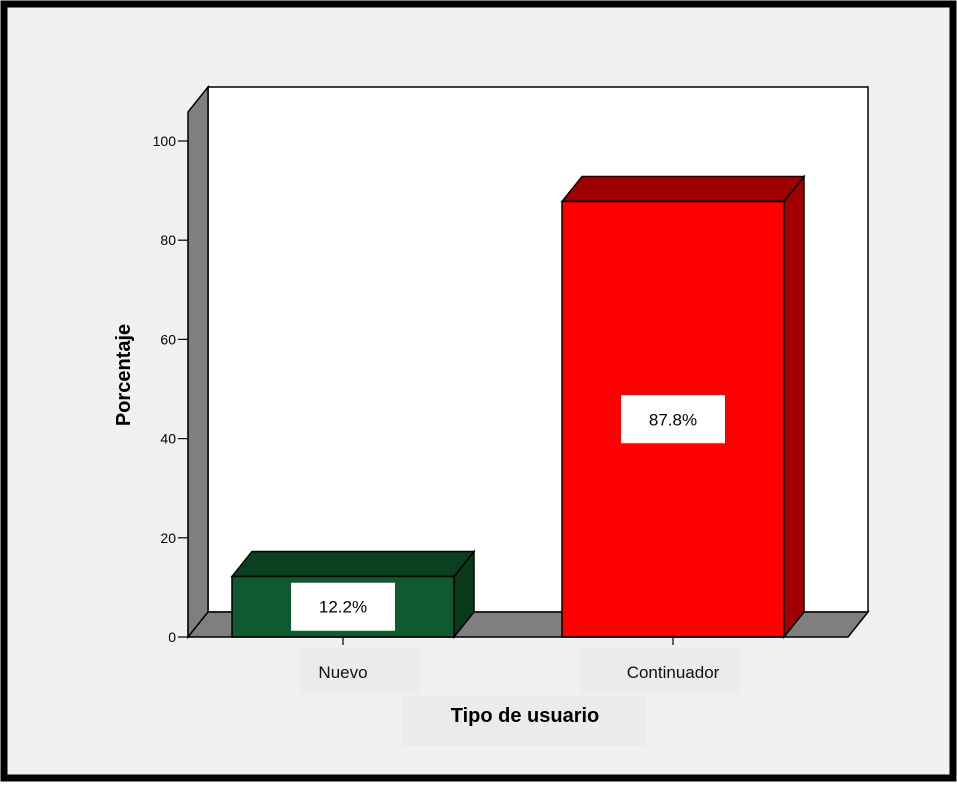 The width and height of the screenshot is (957, 787). Describe the element at coordinates (172, 637) in the screenshot. I see `y-tick-label: 0` at that location.